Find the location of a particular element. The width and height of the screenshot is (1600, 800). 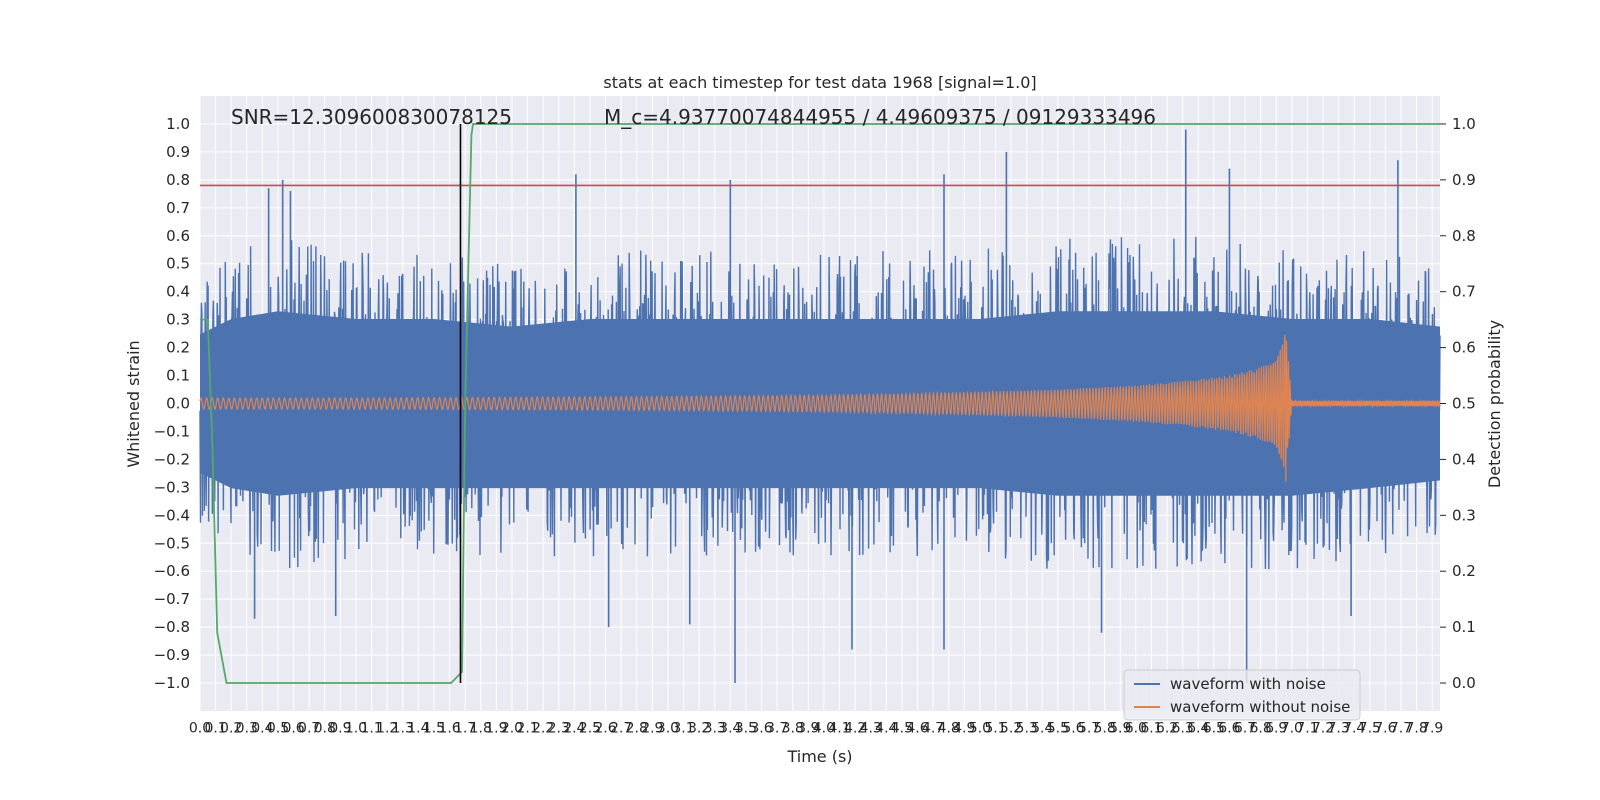

x-tick-label-2_5: 2.5 is located at coordinates (590, 729).